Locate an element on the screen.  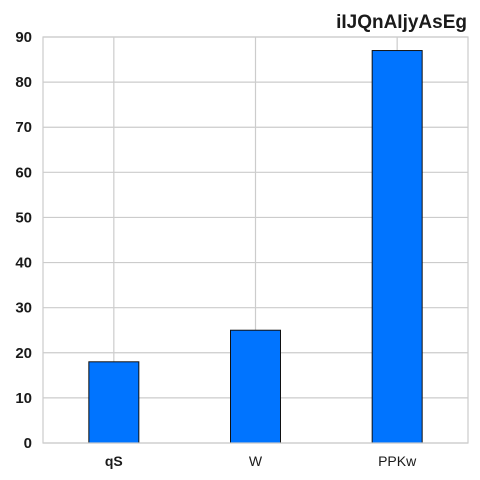
y-tick-label: 70 is located at coordinates (23, 127).